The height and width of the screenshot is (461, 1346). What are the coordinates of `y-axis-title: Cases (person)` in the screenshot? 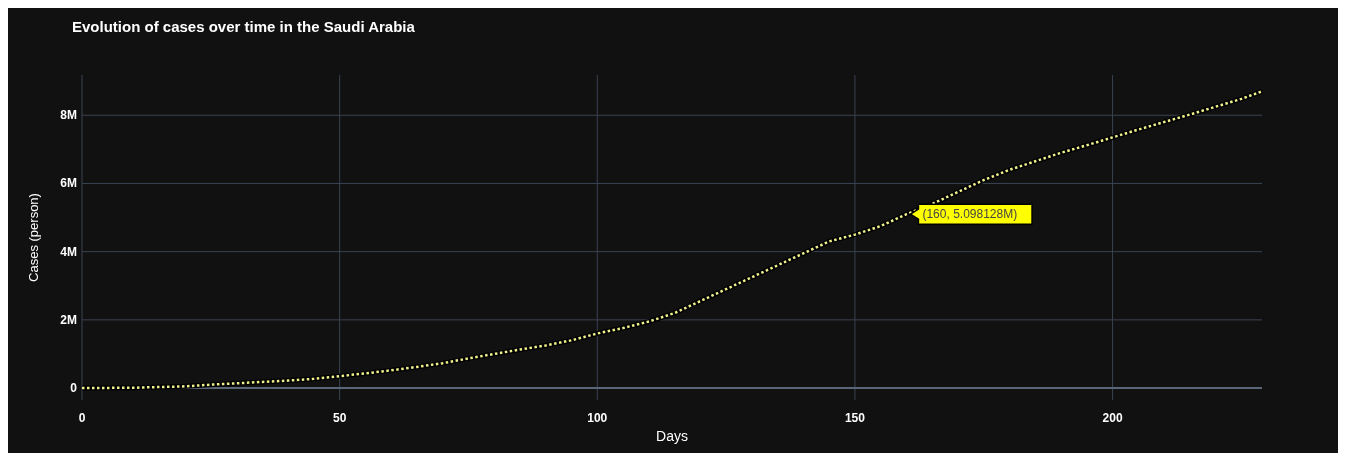 It's located at (33, 237).